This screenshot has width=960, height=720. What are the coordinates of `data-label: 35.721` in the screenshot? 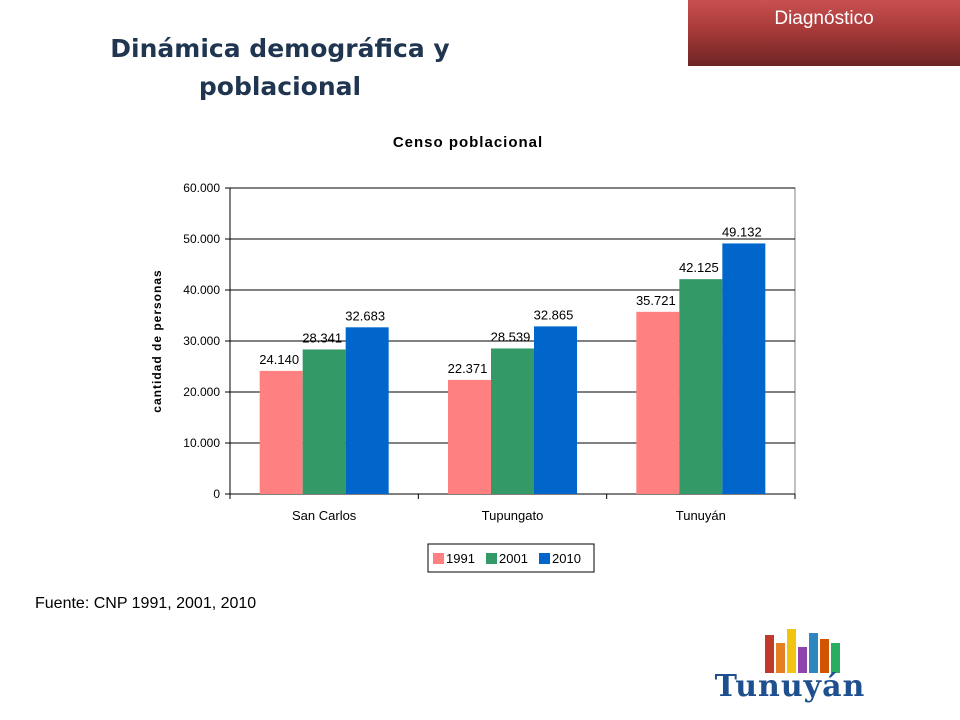 It's located at (656, 300).